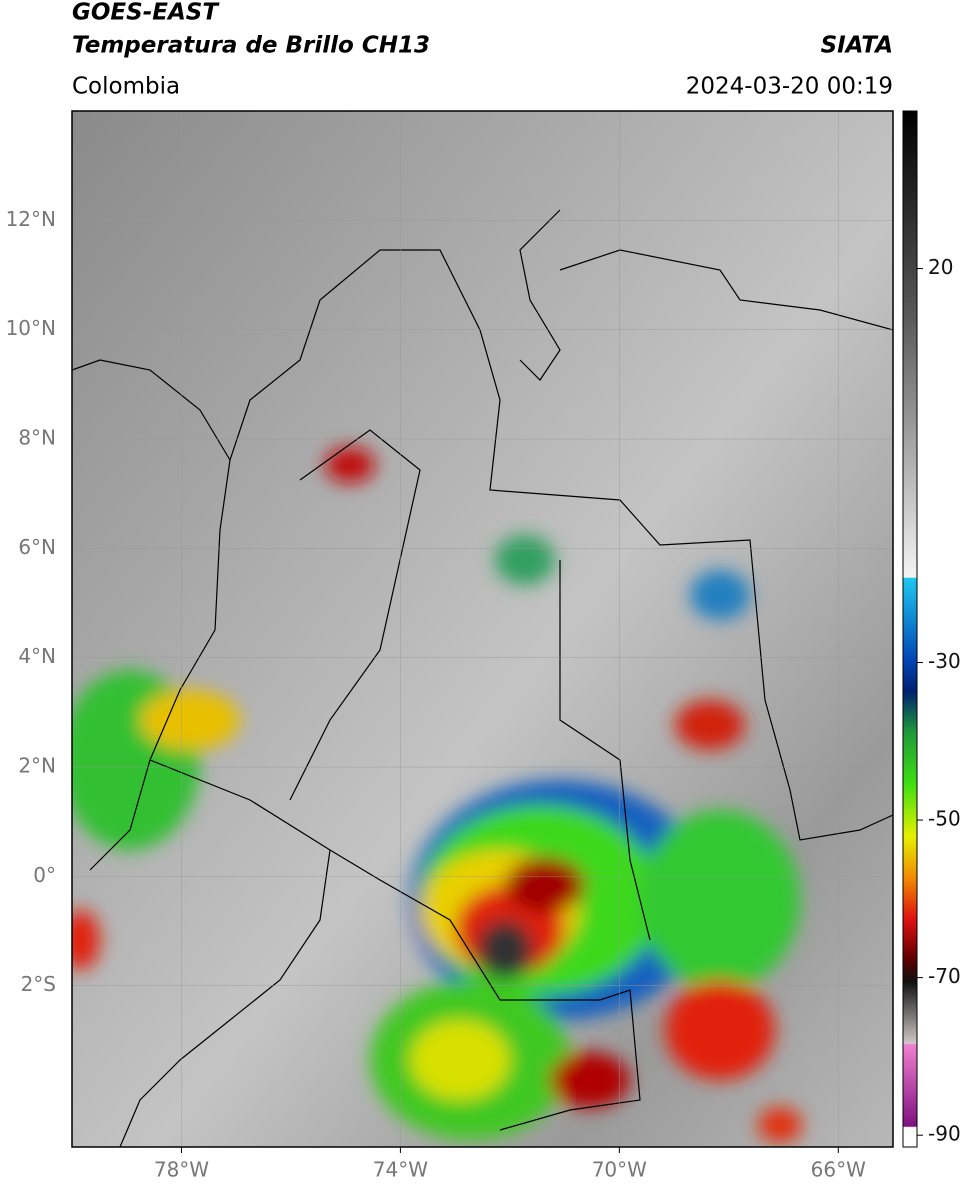 The width and height of the screenshot is (966, 1194). Describe the element at coordinates (37, 438) in the screenshot. I see `lat-label: 8°N` at that location.